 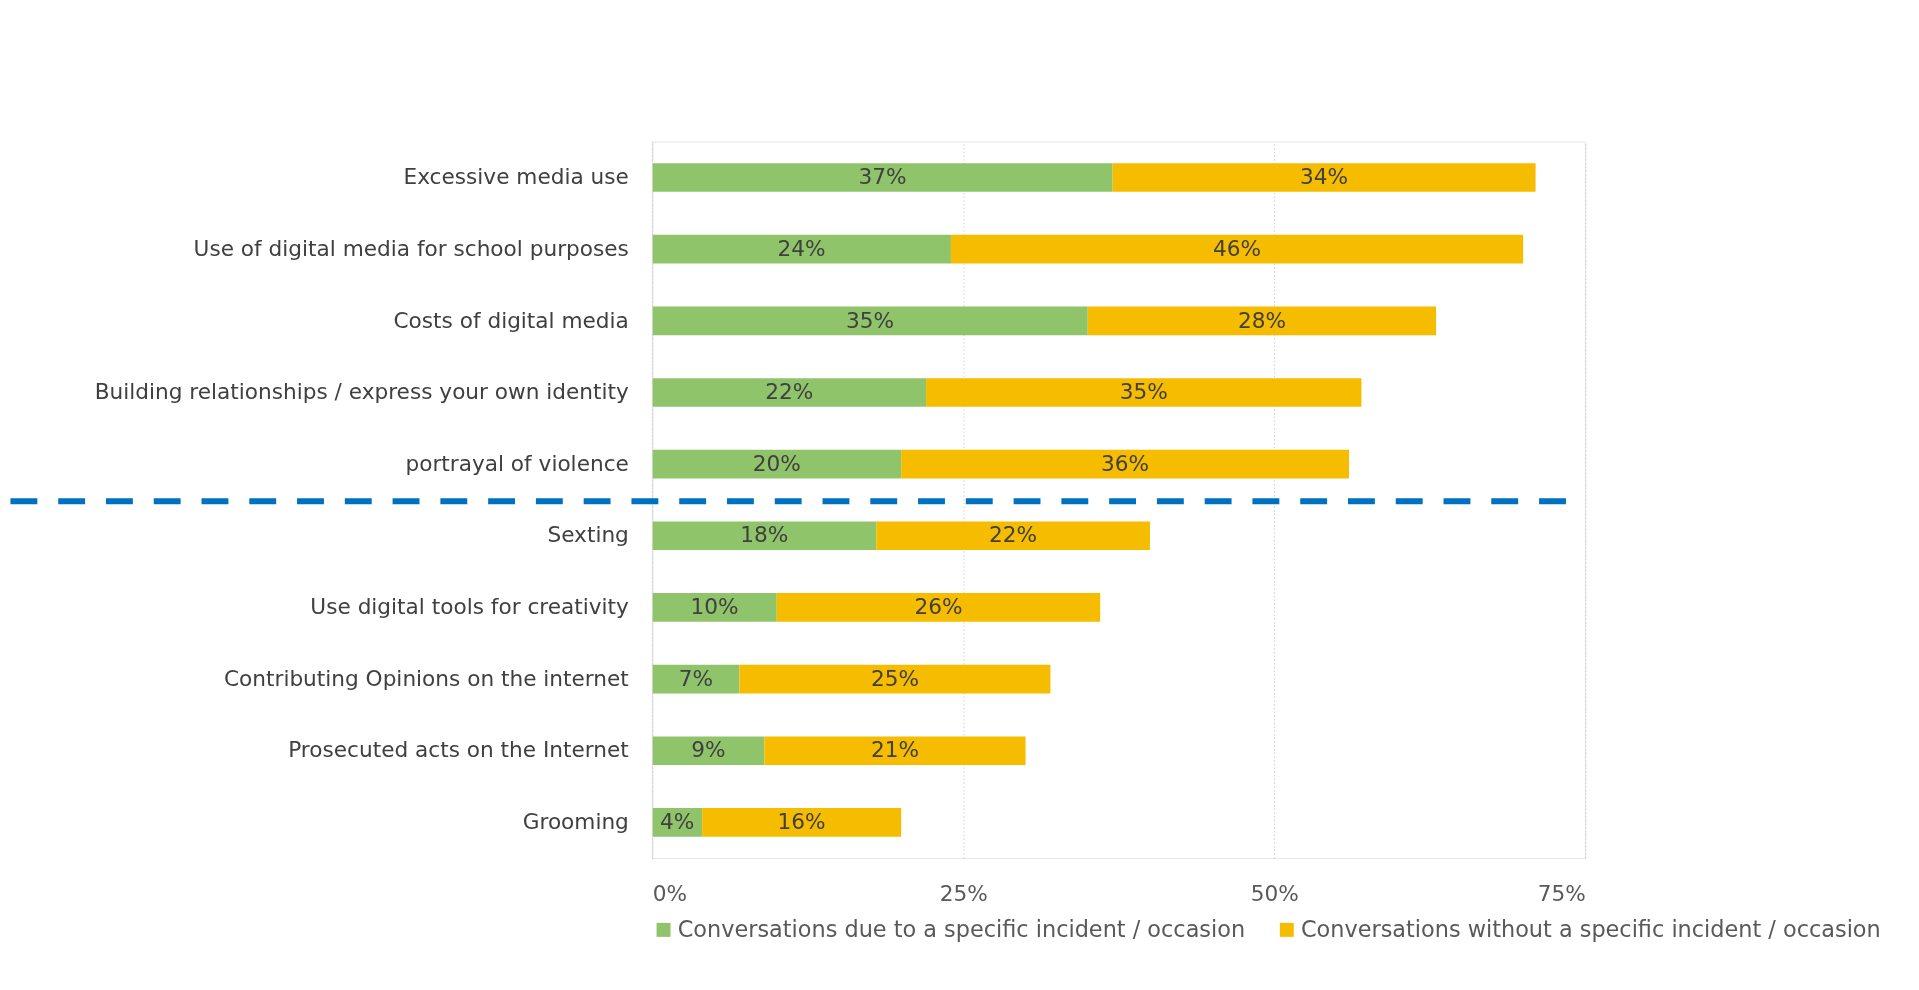 What do you see at coordinates (714, 607) in the screenshot?
I see `data-label: 10%` at bounding box center [714, 607].